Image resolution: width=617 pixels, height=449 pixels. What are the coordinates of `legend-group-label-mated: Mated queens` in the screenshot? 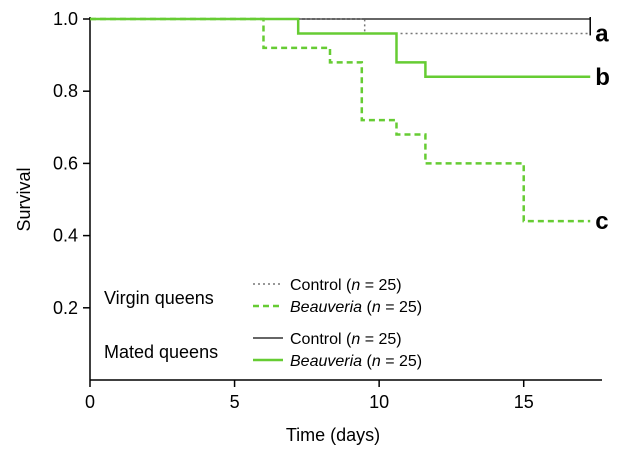 It's located at (161, 352).